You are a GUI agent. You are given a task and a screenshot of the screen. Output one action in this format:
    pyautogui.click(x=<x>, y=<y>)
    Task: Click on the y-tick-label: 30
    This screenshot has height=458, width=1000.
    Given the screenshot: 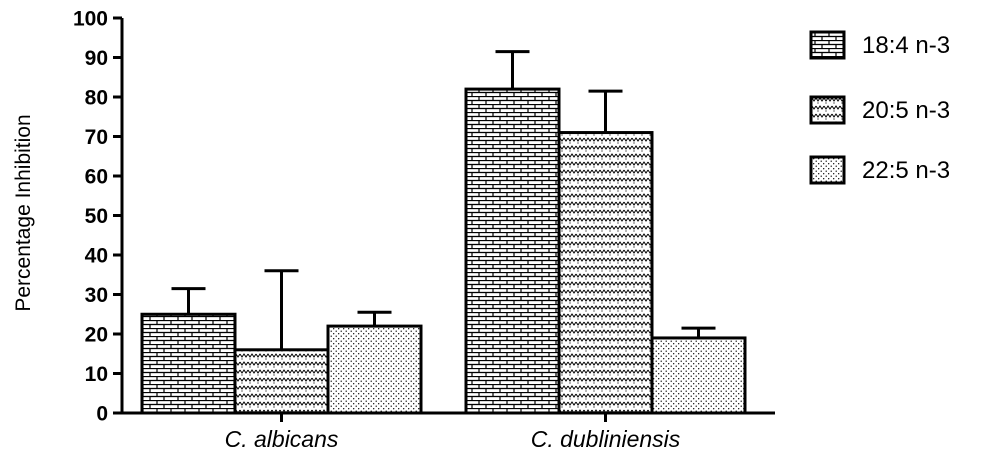 What is the action you would take?
    pyautogui.click(x=96, y=295)
    